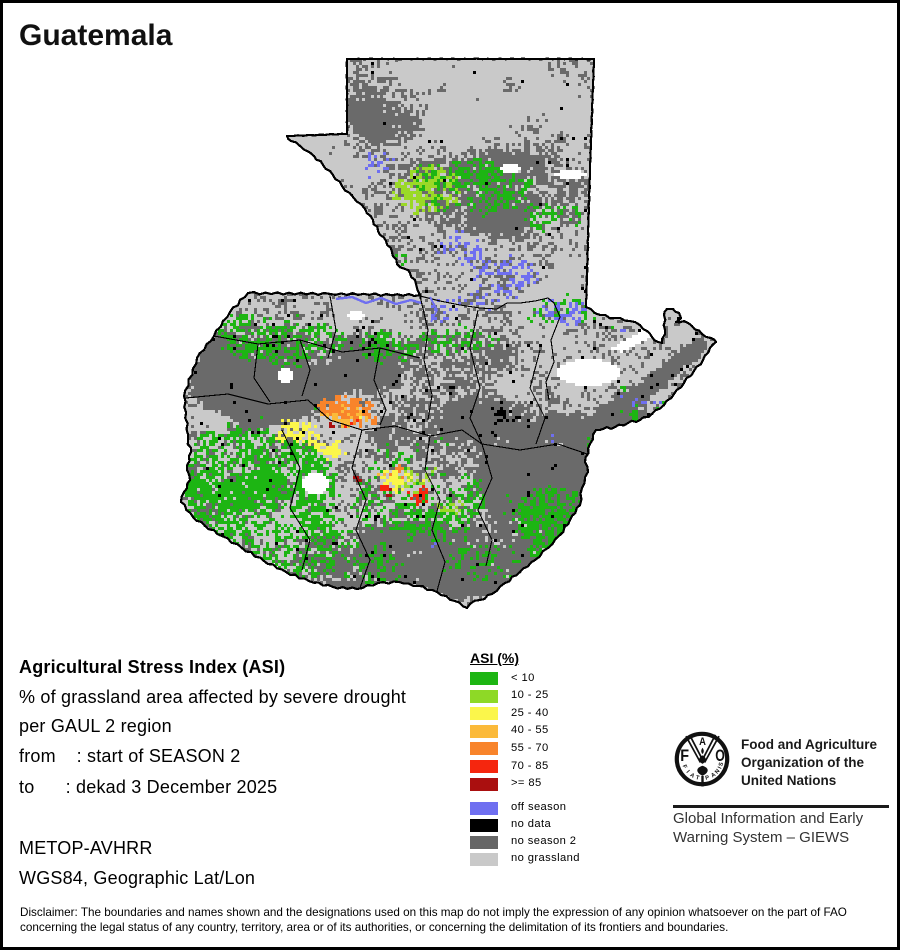 This screenshot has width=900, height=950. I want to click on svg-text: T, so click(697, 778).